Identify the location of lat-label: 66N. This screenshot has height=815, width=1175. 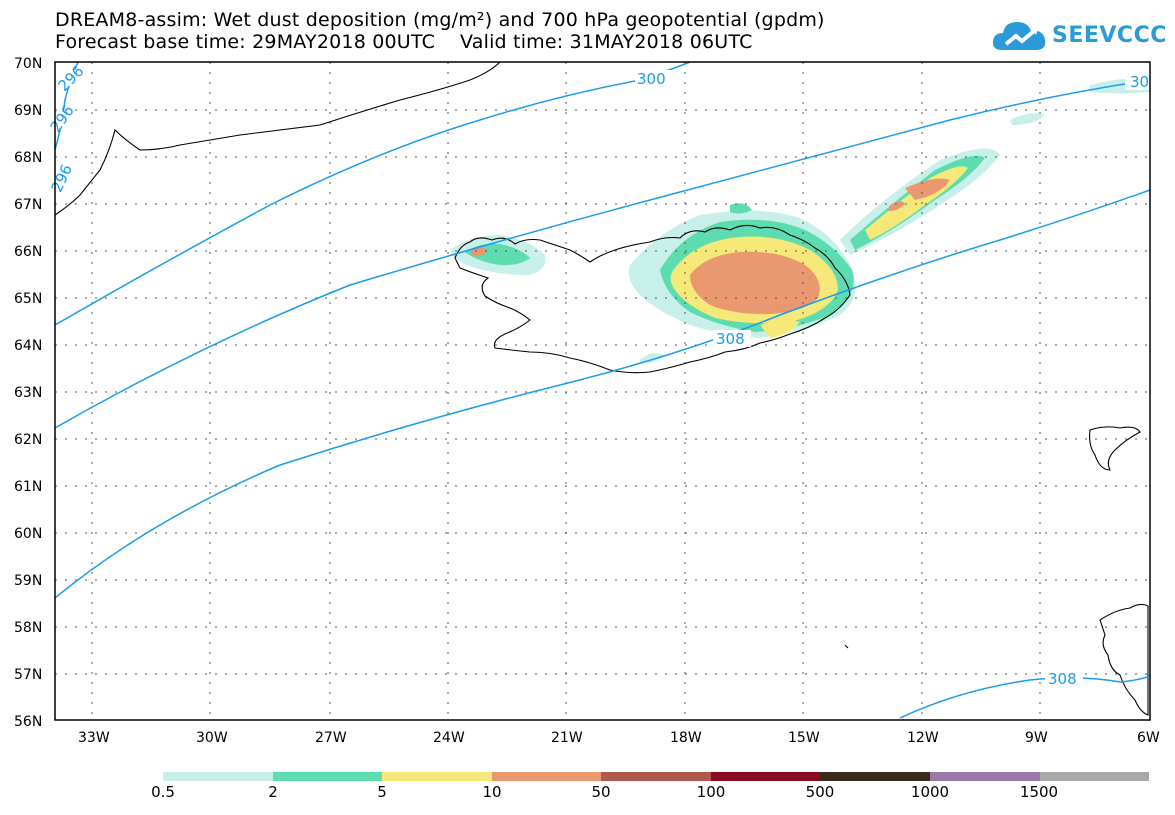
(28, 252).